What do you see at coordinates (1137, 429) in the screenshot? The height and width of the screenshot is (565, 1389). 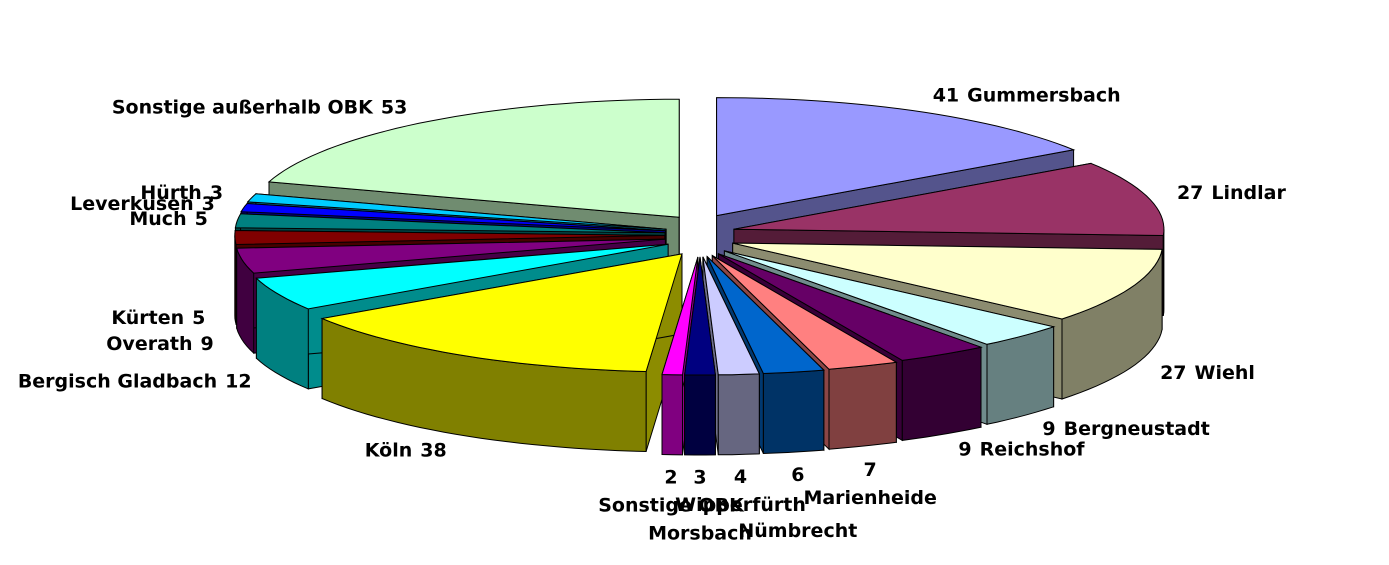 I see `category-label: Bergneustadt` at bounding box center [1137, 429].